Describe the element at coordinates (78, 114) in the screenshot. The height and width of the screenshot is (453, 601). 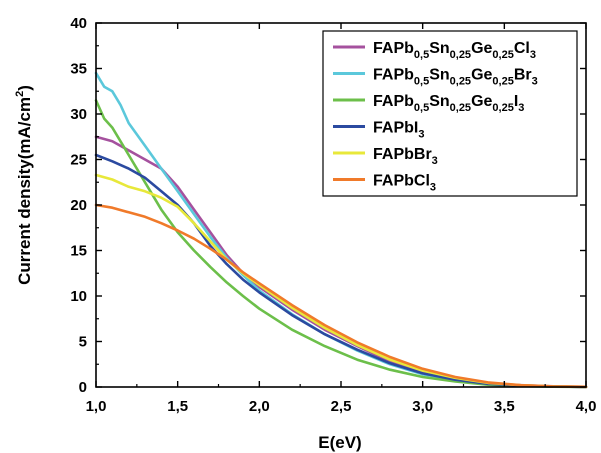
I see `y-tick-label: 30` at that location.